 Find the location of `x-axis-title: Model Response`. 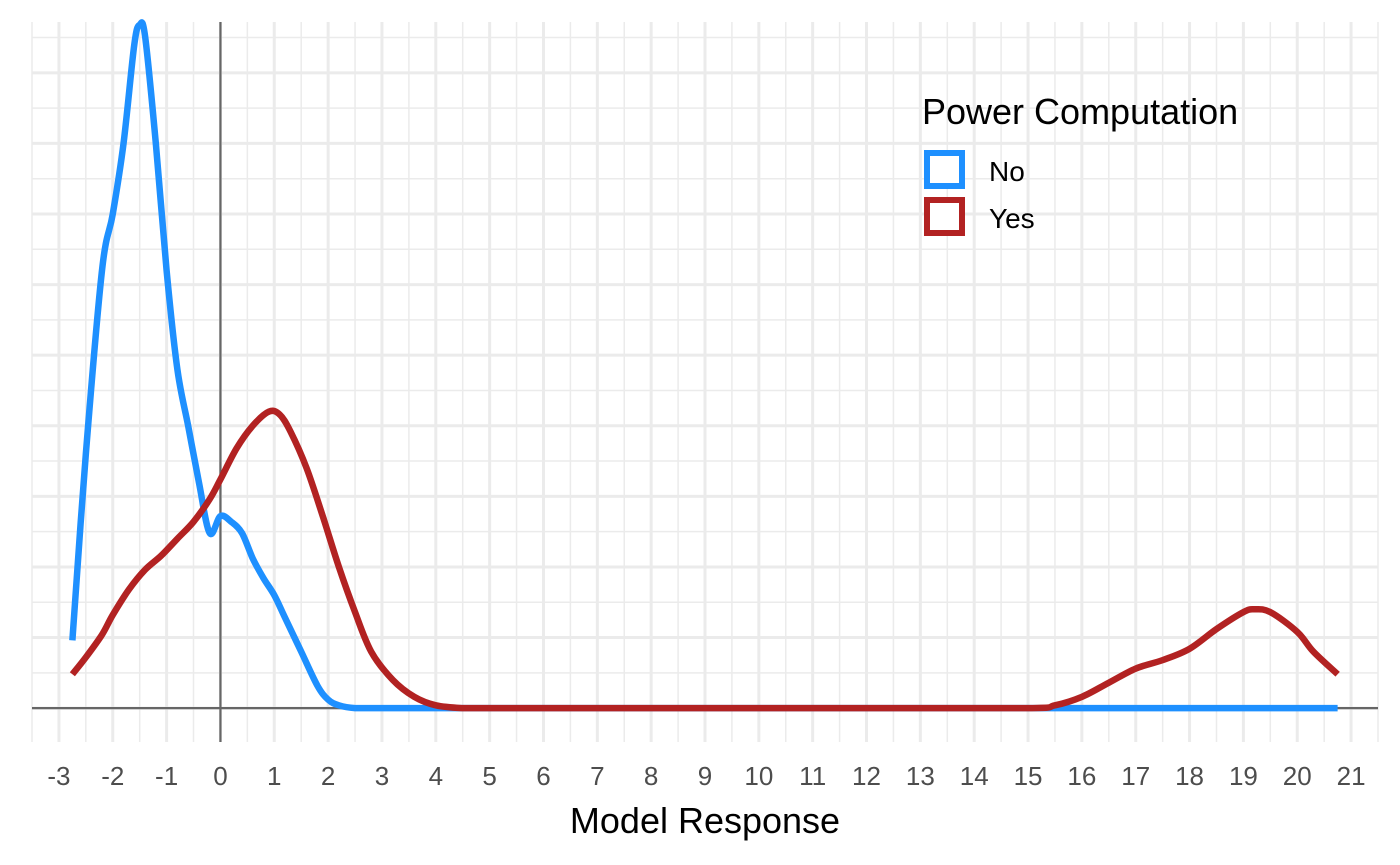

x-axis-title: Model Response is located at coordinates (705, 820).